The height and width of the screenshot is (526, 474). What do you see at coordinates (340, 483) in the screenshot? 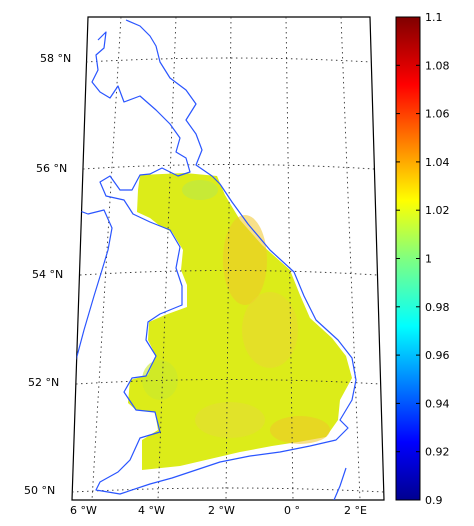
I see `coastline-france` at bounding box center [340, 483].